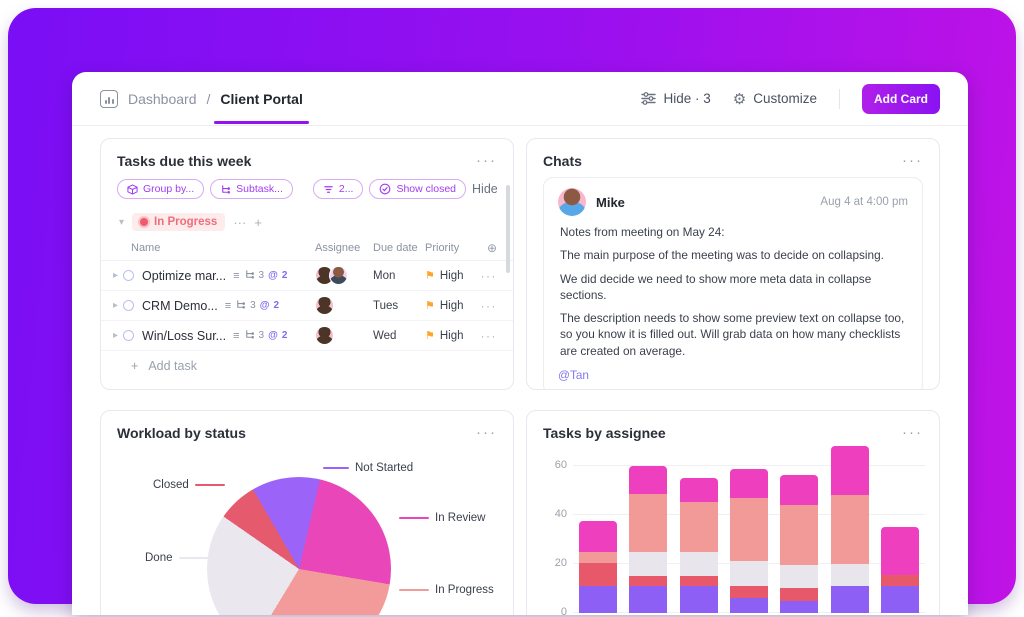 This screenshot has width=1024, height=617. I want to click on divider, so click(839, 98).